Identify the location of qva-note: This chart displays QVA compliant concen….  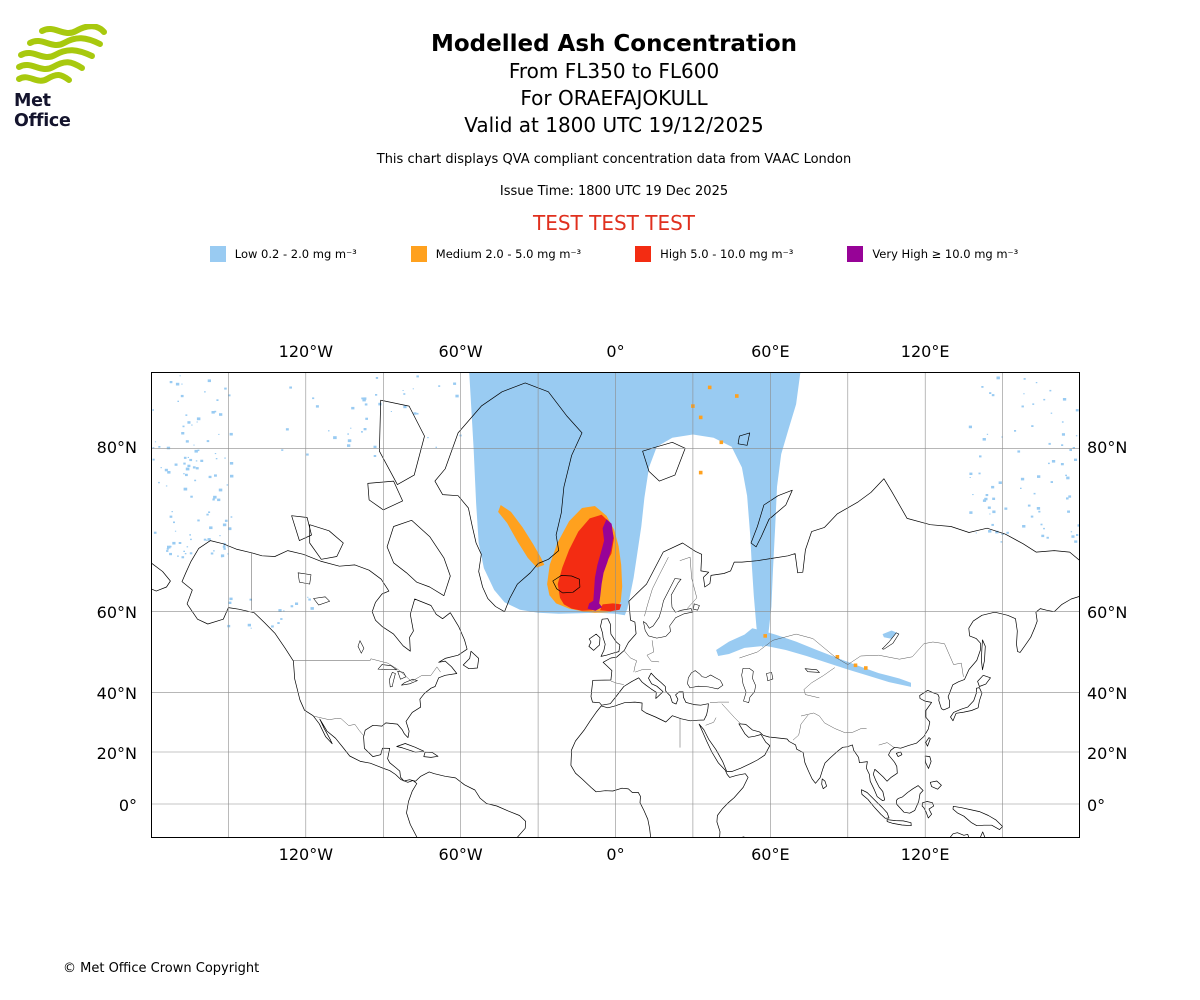
(614, 159).